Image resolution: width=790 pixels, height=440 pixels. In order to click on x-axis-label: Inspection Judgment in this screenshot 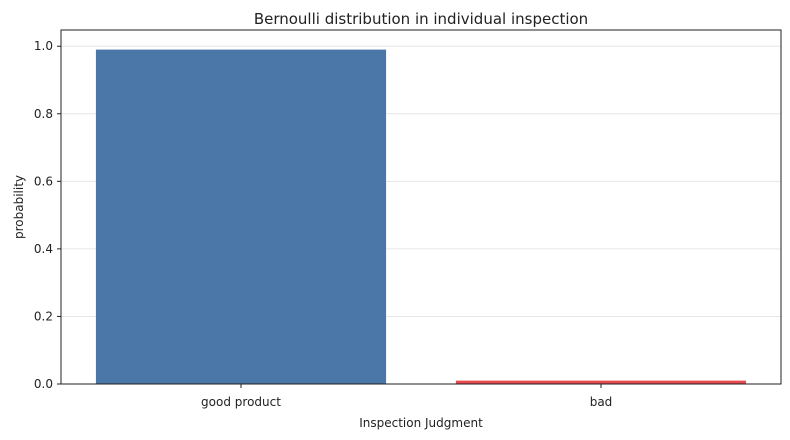, I will do `click(421, 423)`.